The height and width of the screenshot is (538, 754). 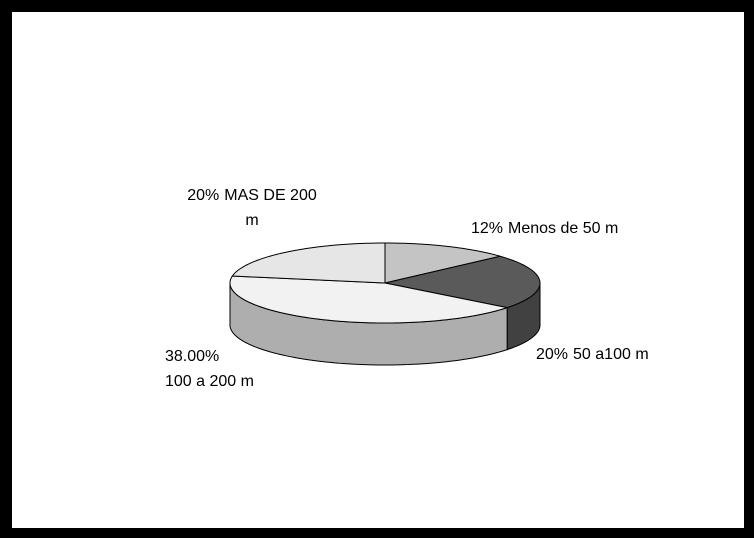 I want to click on value-label: 38.00%, so click(x=192, y=356).